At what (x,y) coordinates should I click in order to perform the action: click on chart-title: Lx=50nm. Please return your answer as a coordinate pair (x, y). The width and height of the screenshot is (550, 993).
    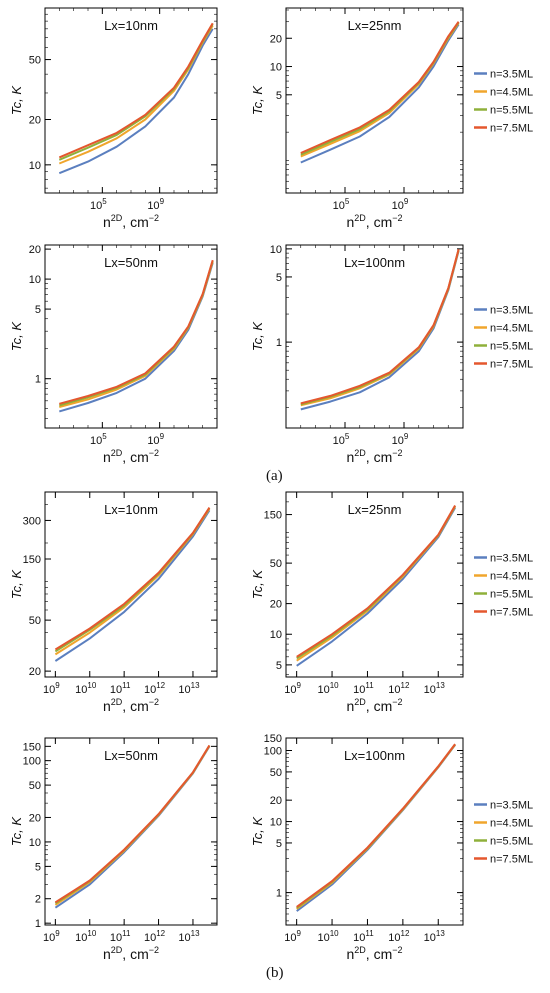
    Looking at the image, I should click on (131, 262).